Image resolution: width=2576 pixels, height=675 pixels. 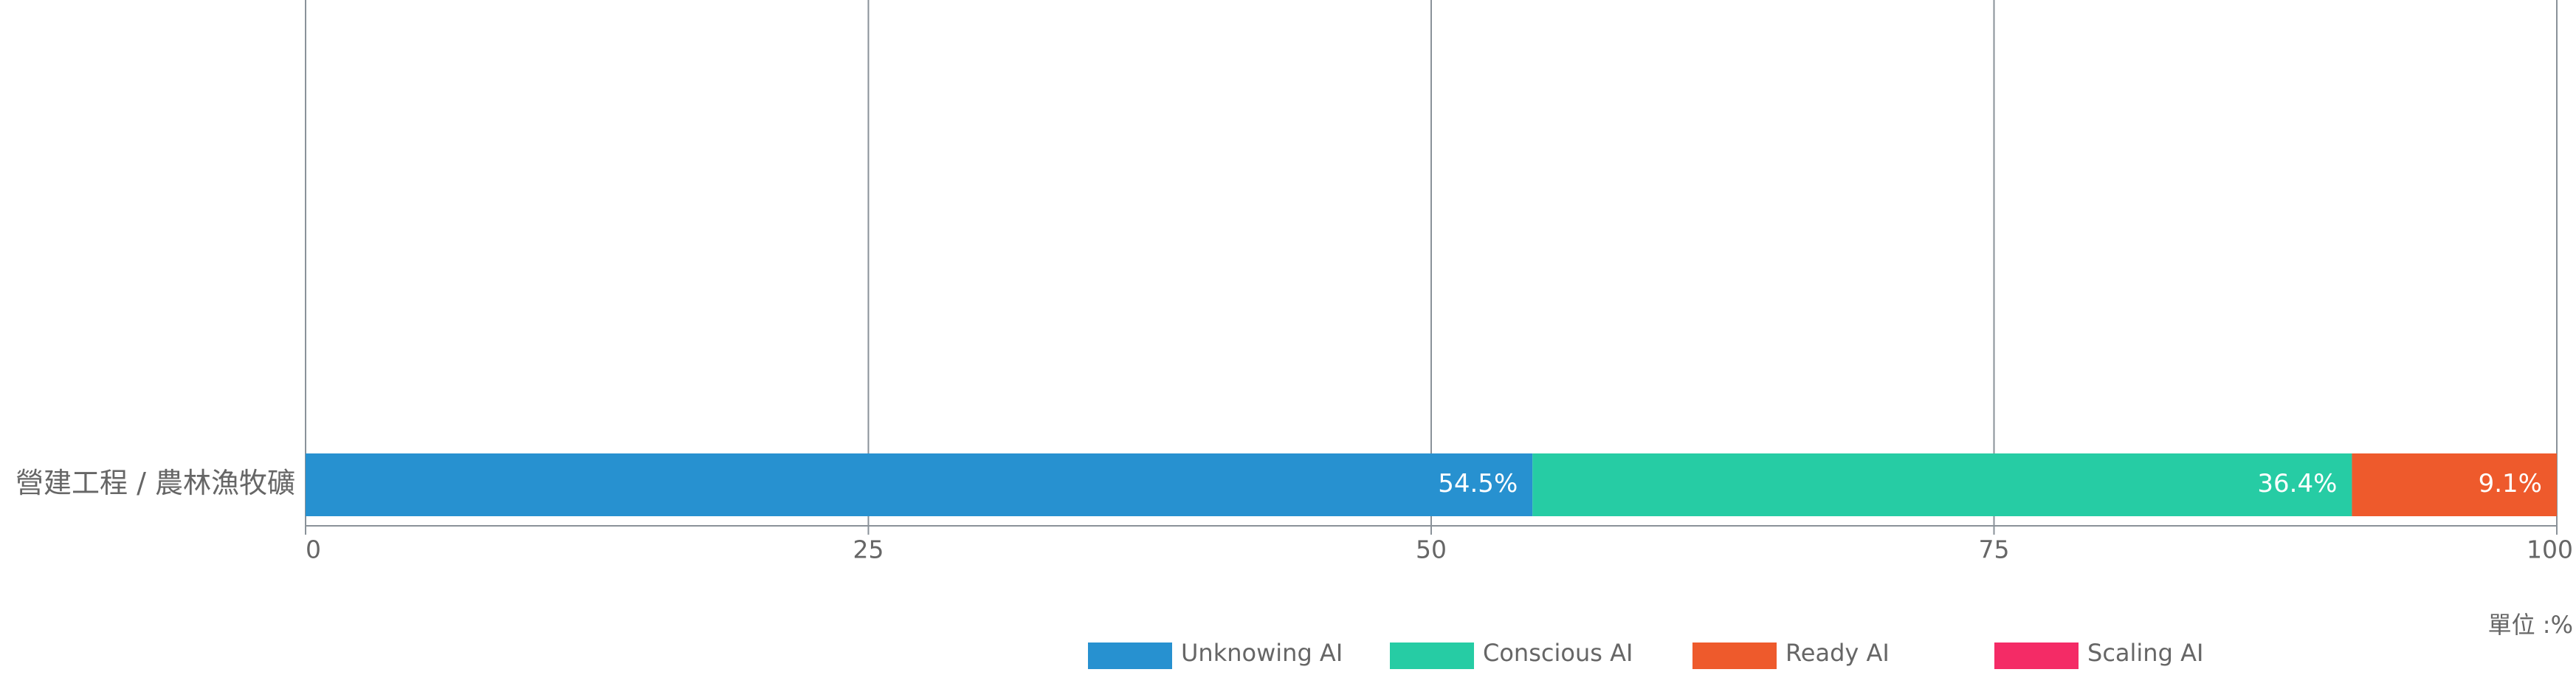 I want to click on value-label: 9.1%, so click(x=2510, y=483).